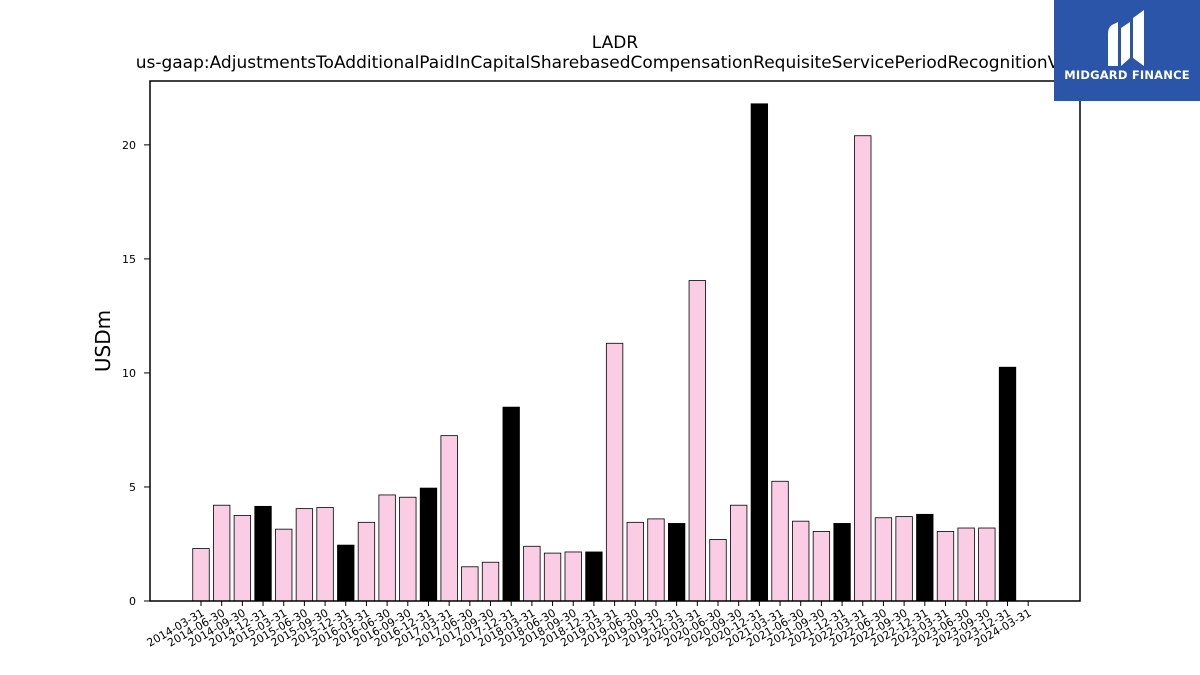 The height and width of the screenshot is (675, 1200). I want to click on y-tick-label: 5, so click(132, 487).